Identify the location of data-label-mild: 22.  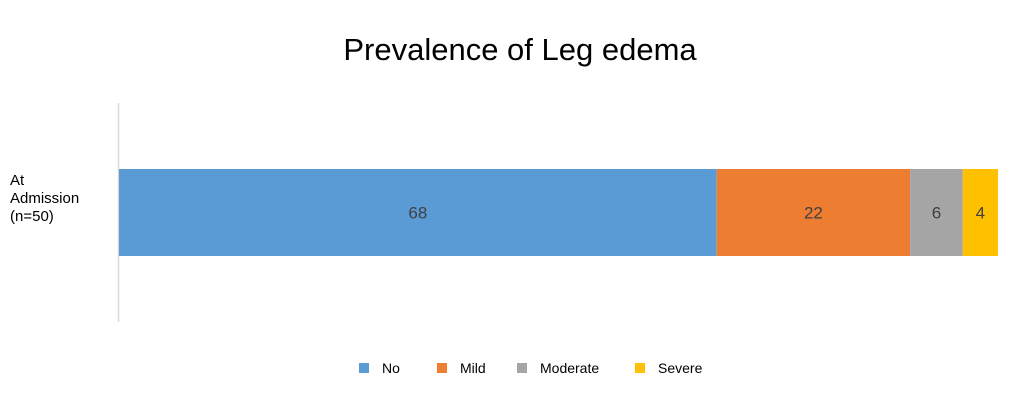
(813, 213).